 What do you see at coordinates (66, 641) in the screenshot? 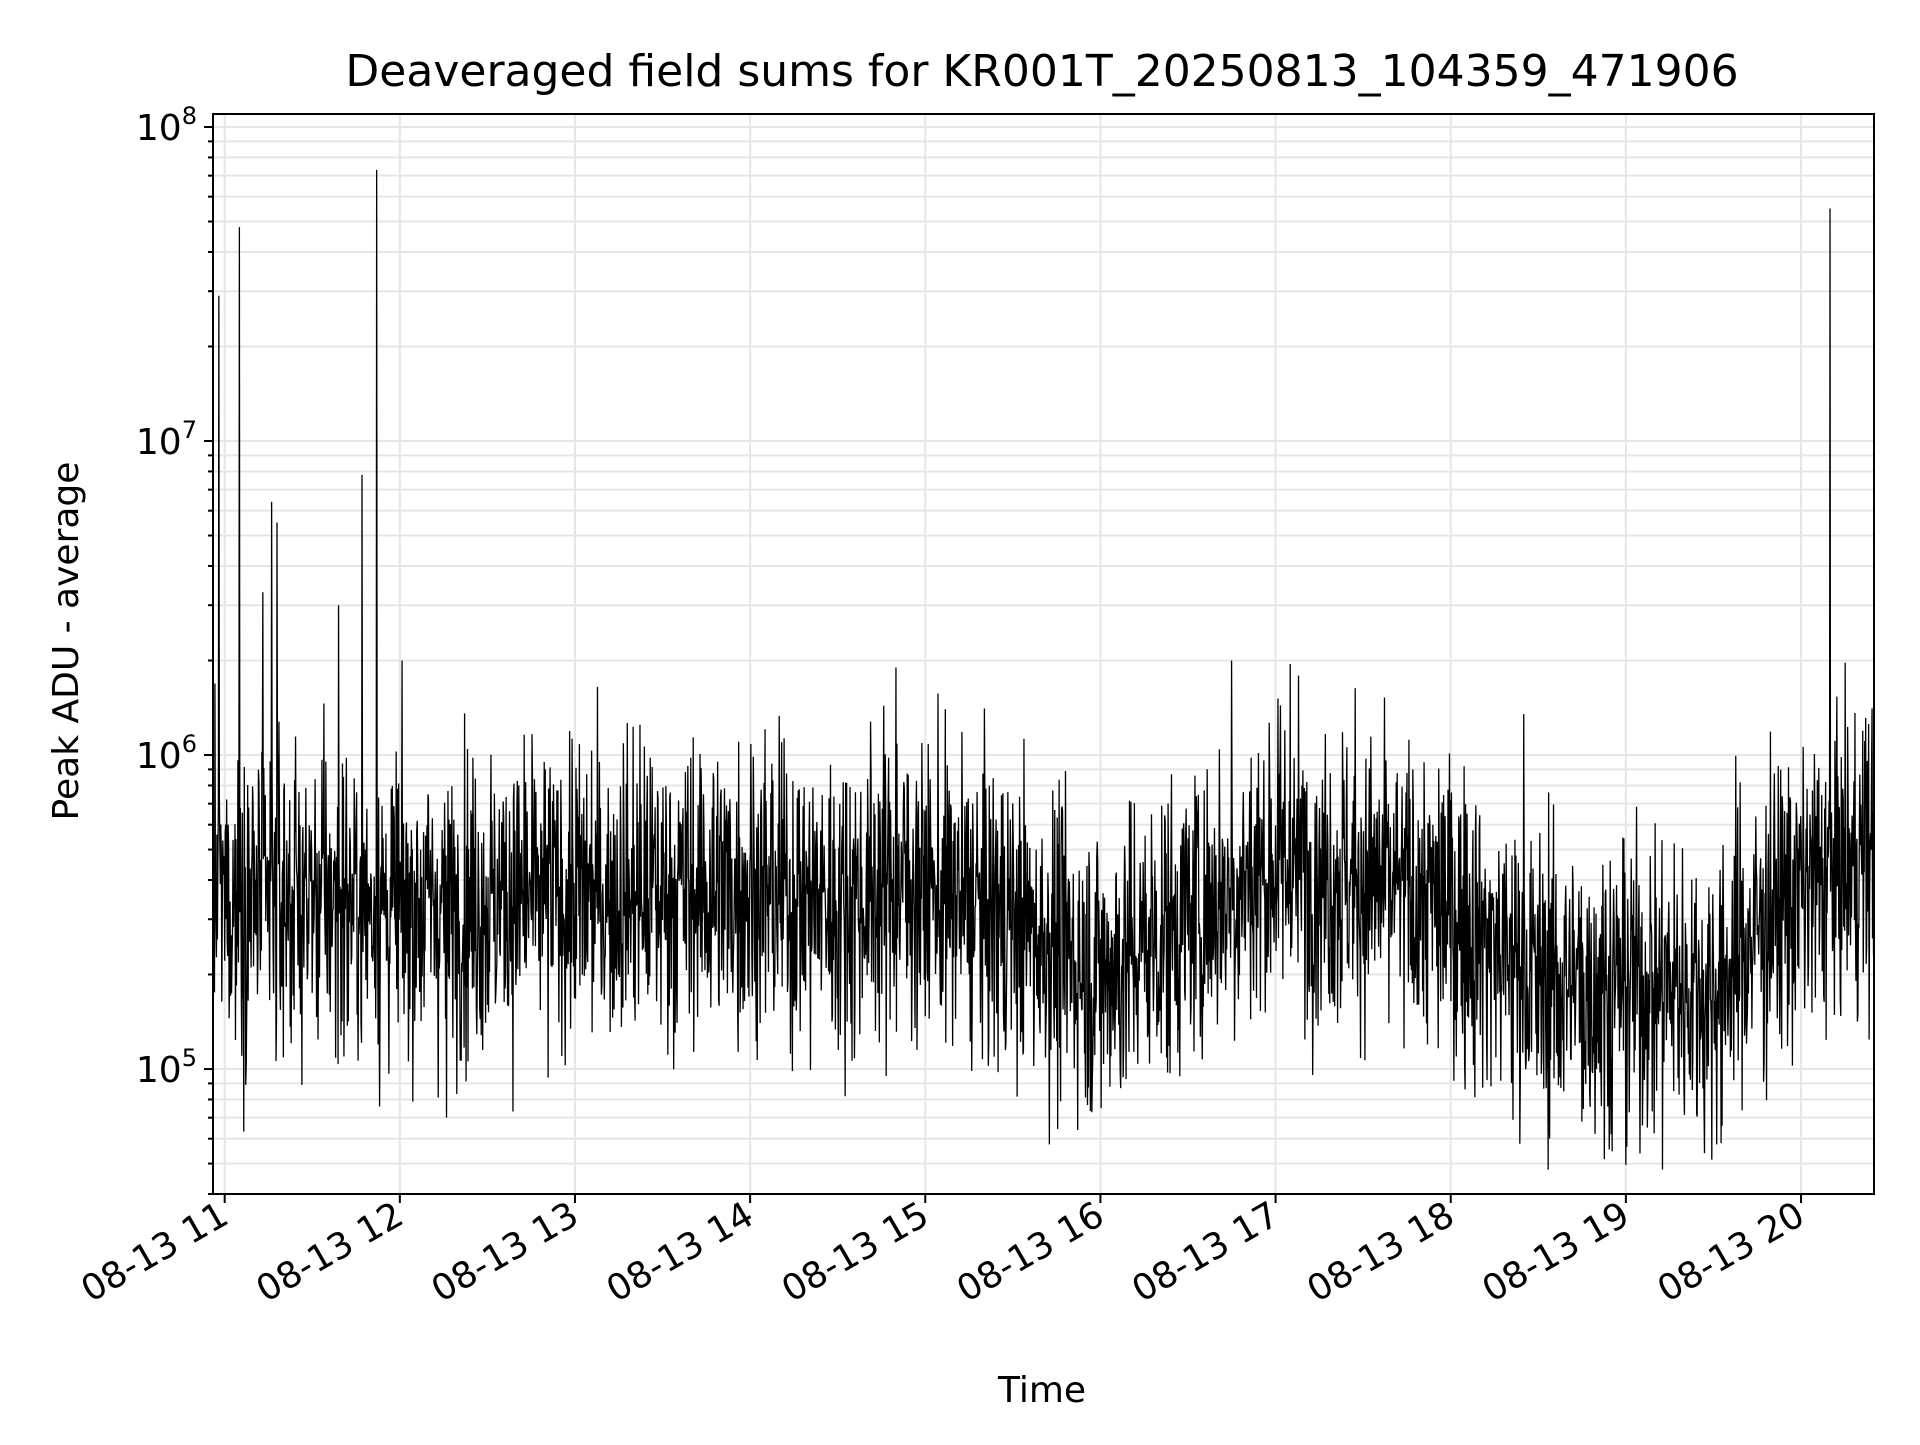
I see `y-axis-label: Peak ADU - average` at bounding box center [66, 641].